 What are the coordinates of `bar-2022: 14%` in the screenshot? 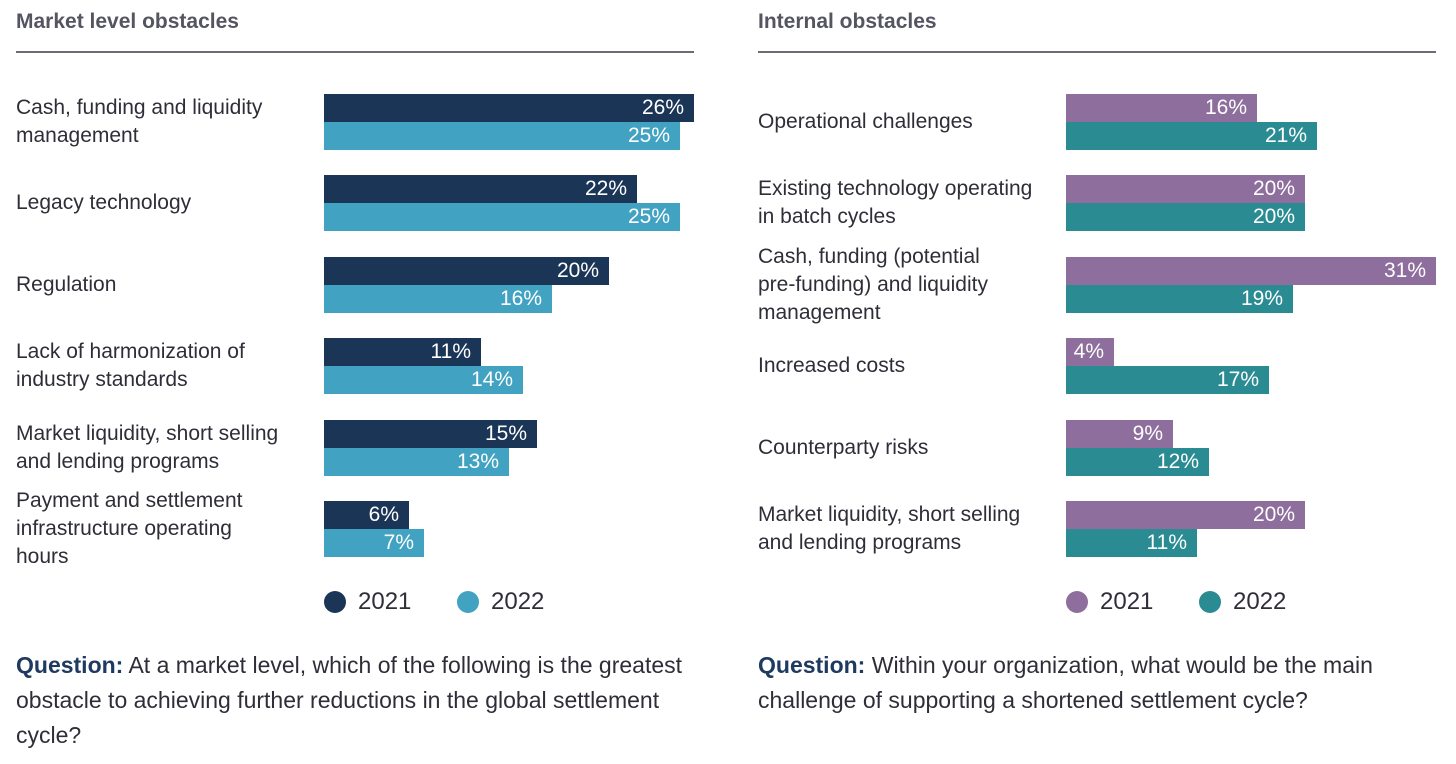 It's located at (423, 380).